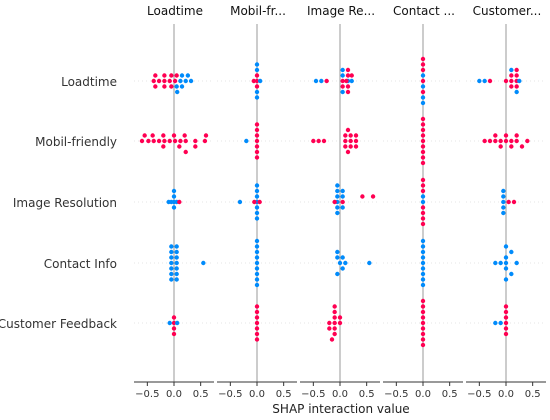 The height and width of the screenshot is (420, 550). What do you see at coordinates (450, 394) in the screenshot?
I see `x-tick-label: 0.5` at bounding box center [450, 394].